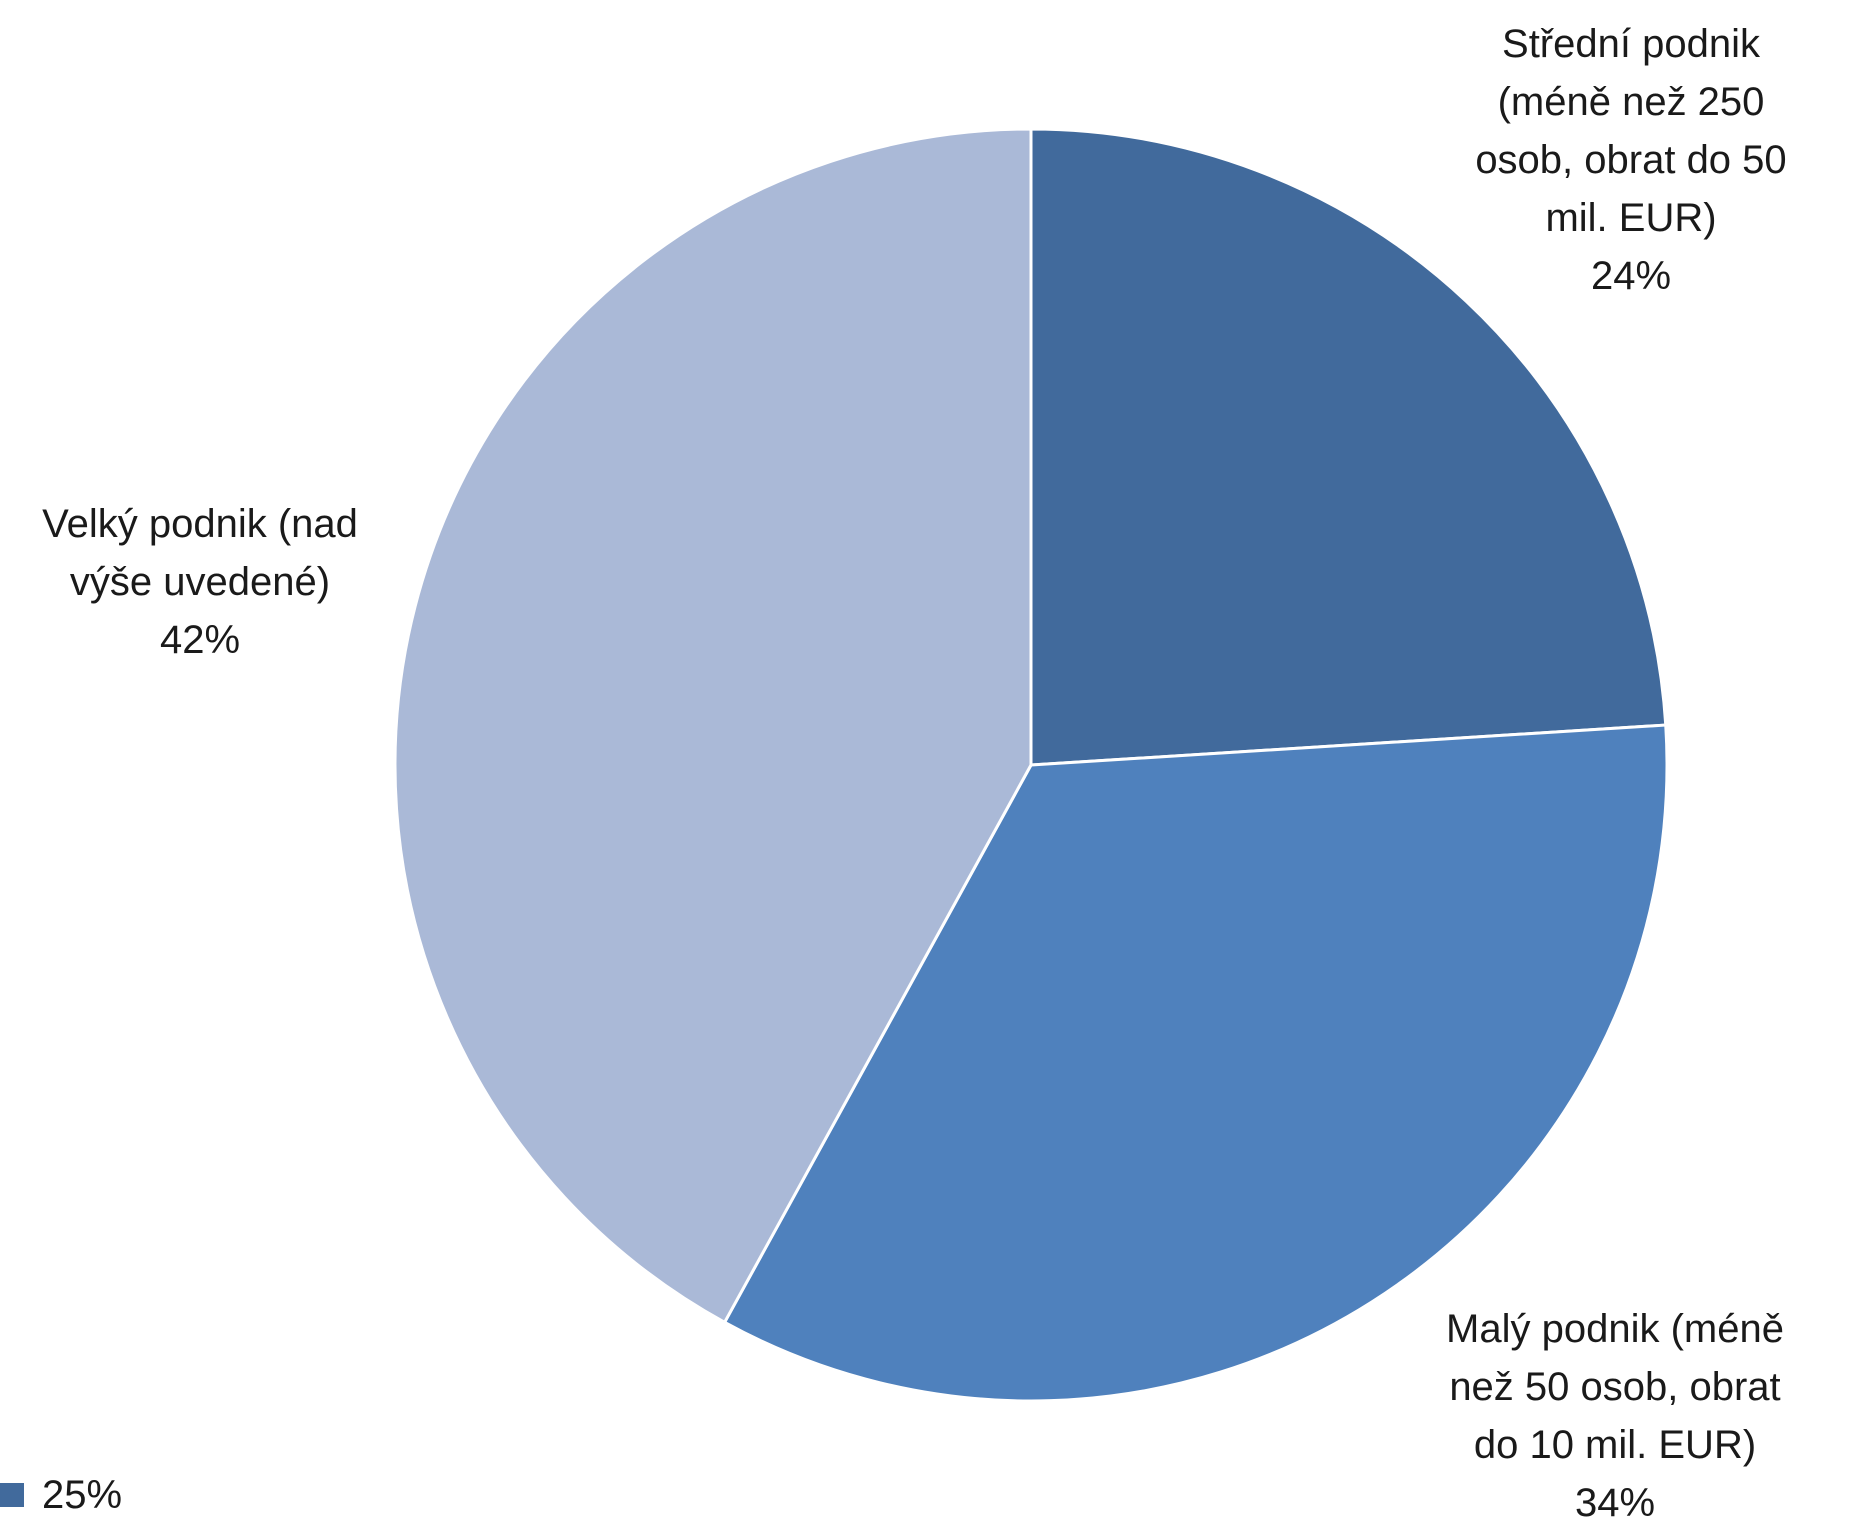  I want to click on slice-medium-enterprise, so click(1348, 447).